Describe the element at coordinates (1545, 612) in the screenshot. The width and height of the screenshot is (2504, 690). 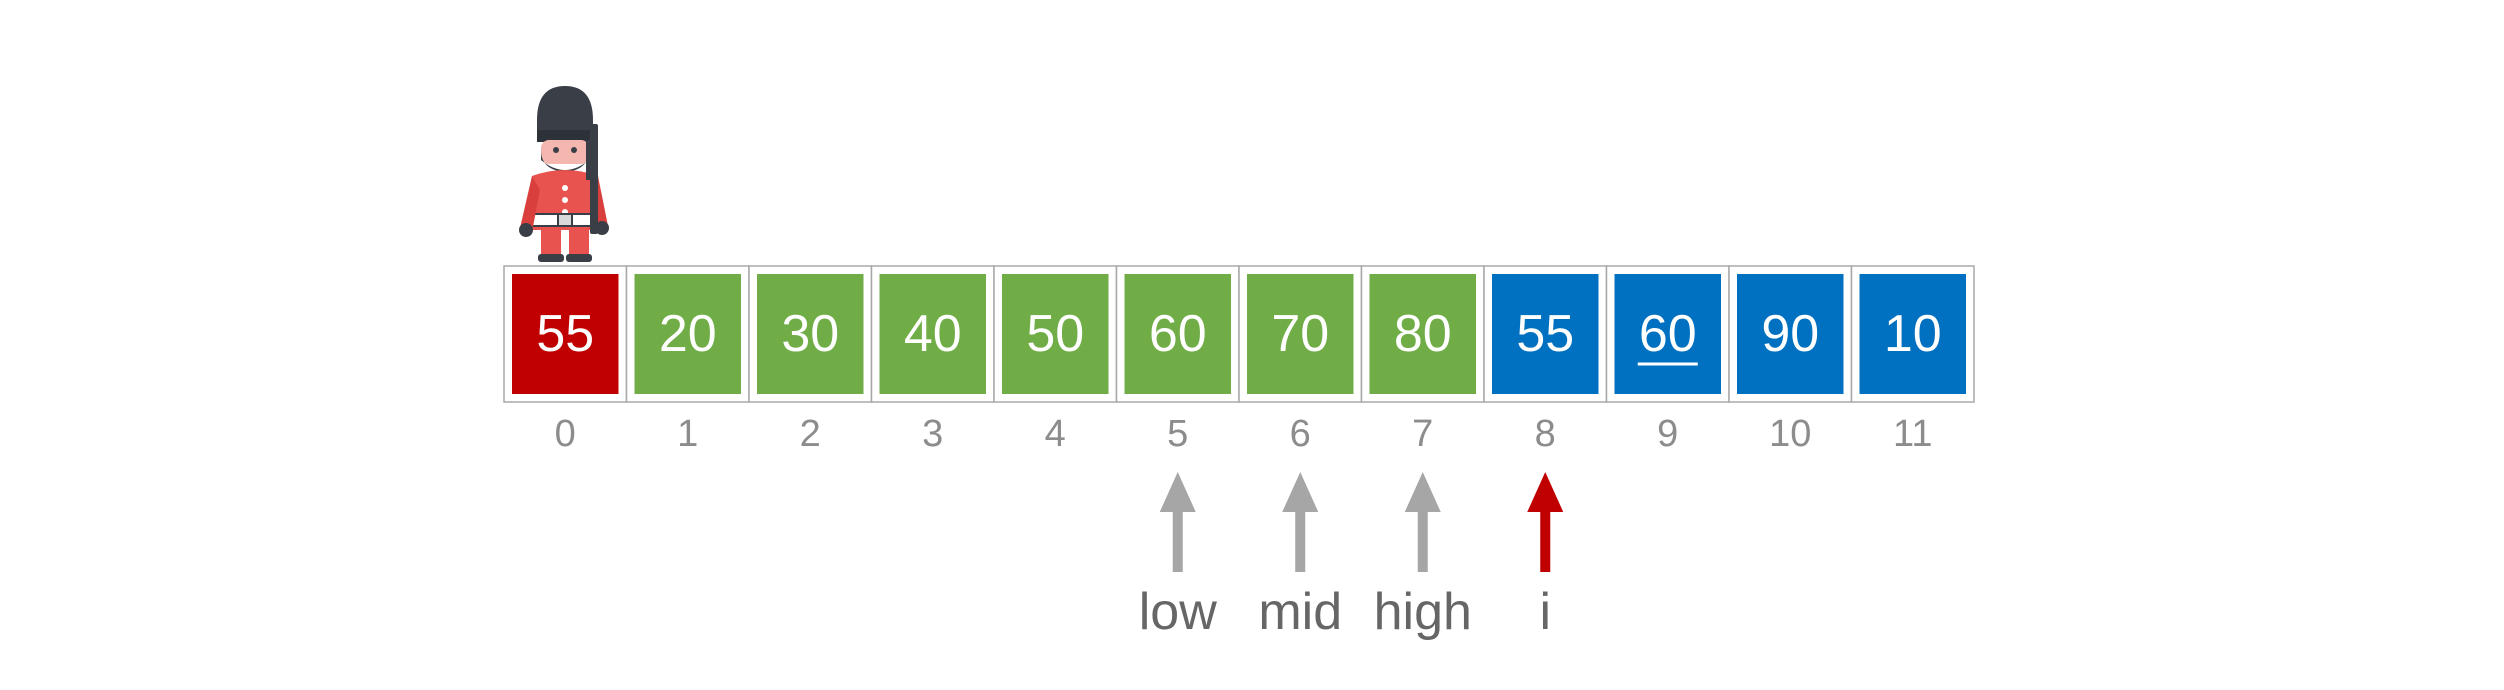
I see `pointer-label: i` at that location.